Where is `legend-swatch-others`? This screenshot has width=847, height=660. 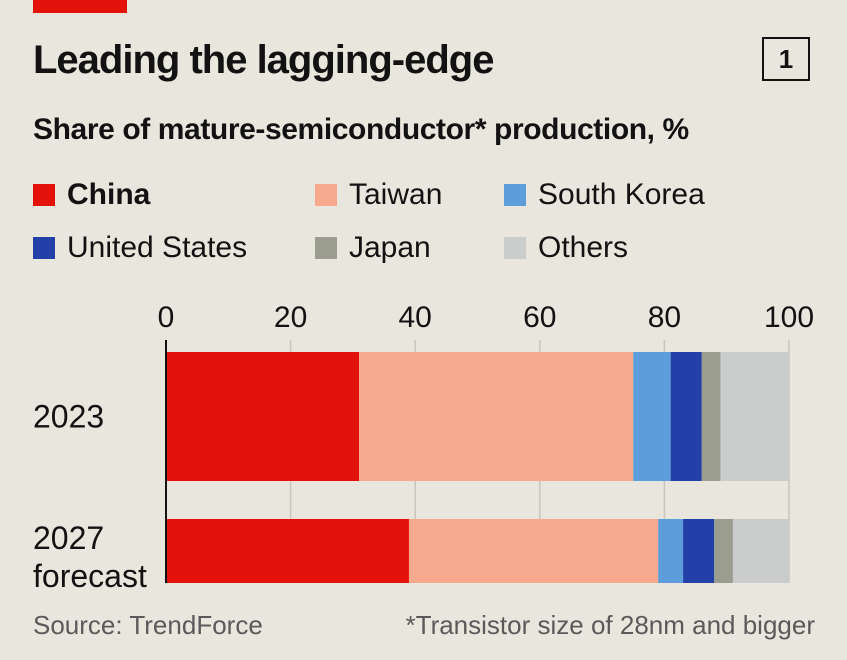 legend-swatch-others is located at coordinates (515, 248).